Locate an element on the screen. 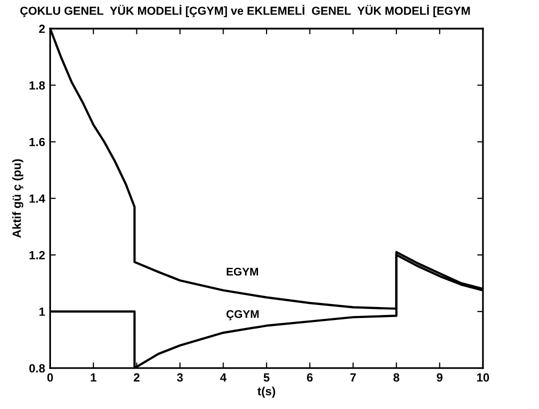 The image size is (539, 409). y-tick-label: 2 is located at coordinates (42, 28).